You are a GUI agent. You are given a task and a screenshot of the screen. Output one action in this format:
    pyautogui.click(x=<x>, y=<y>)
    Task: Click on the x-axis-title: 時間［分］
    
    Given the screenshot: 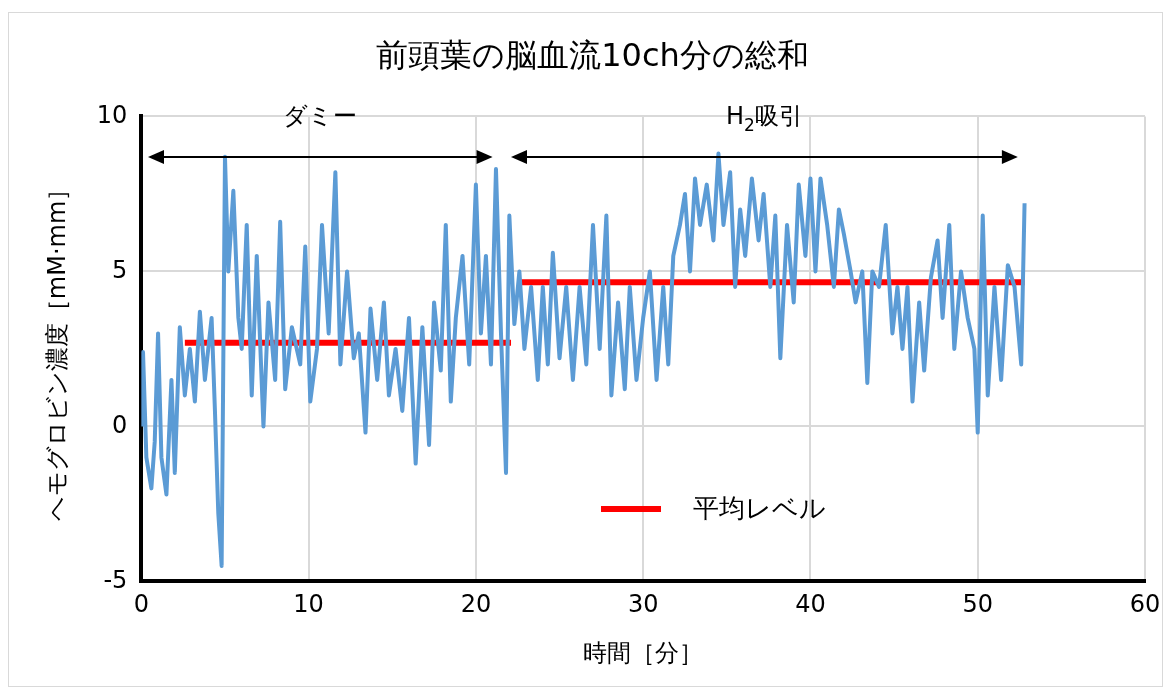 What is the action you would take?
    pyautogui.click(x=643, y=652)
    